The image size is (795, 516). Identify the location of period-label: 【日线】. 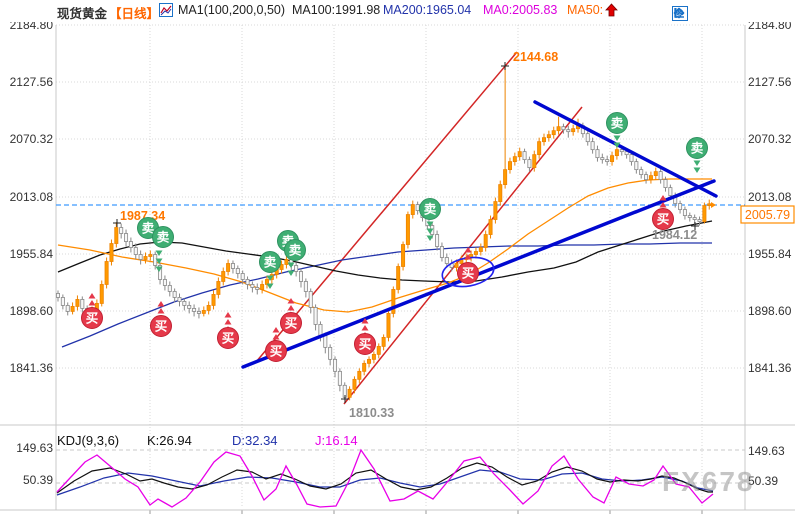
(134, 14).